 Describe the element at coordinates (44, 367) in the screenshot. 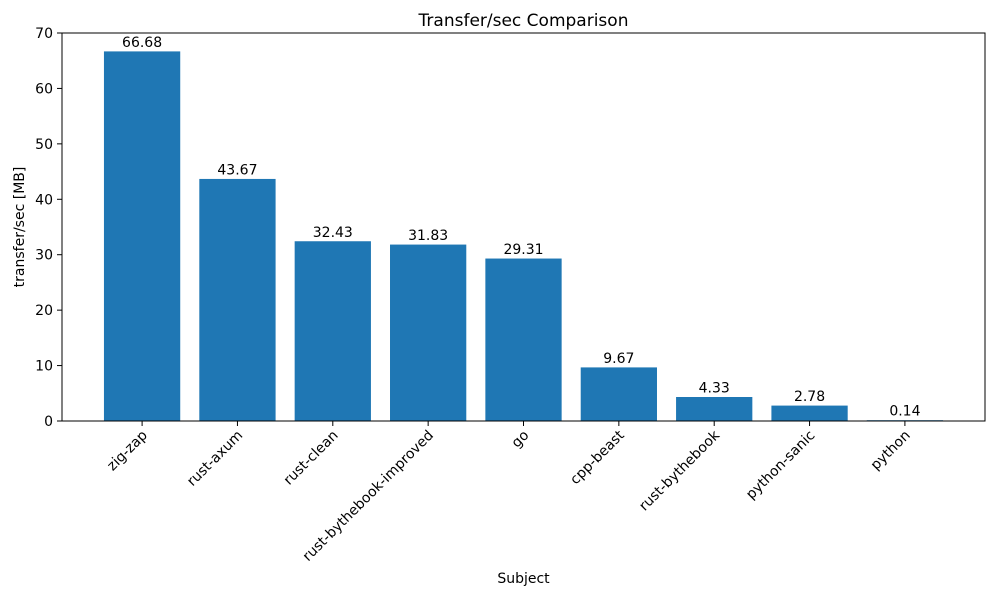

I see `y-tick-label: 10` at that location.